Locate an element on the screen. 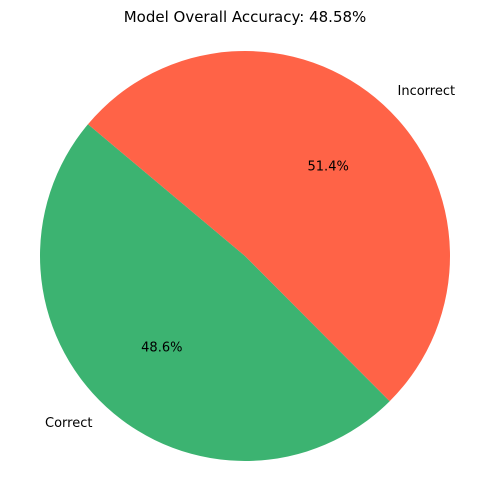 The height and width of the screenshot is (490, 490). chart-title: Model Overall Accuracy: 48.58% is located at coordinates (245, 17).